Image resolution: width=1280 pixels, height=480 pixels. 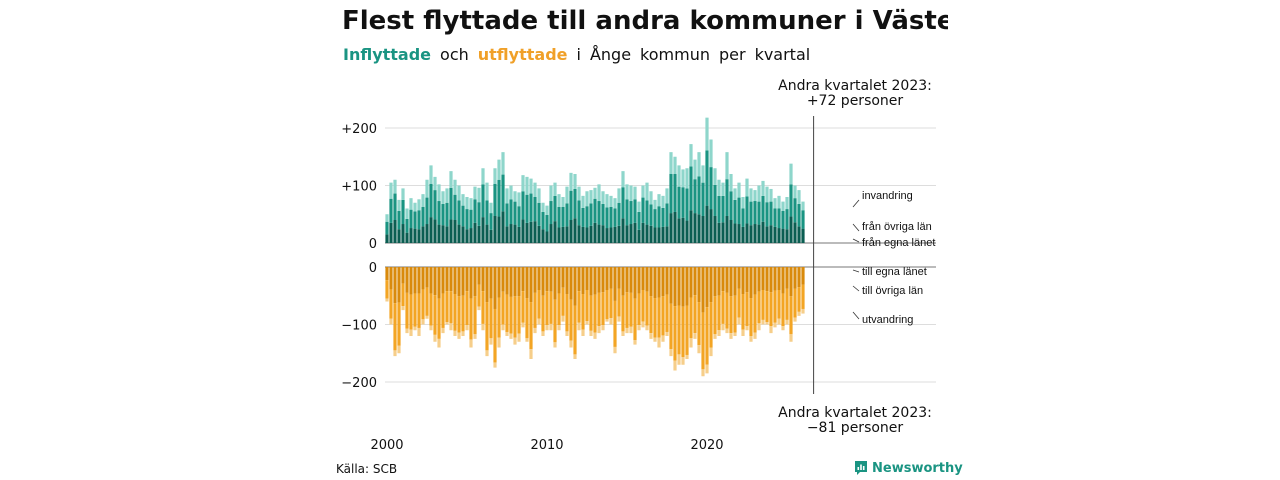 What do you see at coordinates (387, 54) in the screenshot?
I see `subtitle-inflow-word: Inflyttade` at bounding box center [387, 54].